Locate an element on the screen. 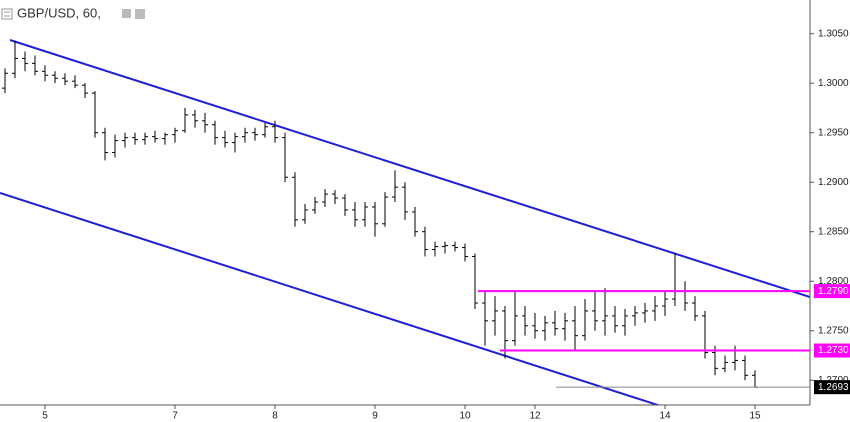 The height and width of the screenshot is (422, 850). last-price-label: 1.2693 is located at coordinates (833, 387).